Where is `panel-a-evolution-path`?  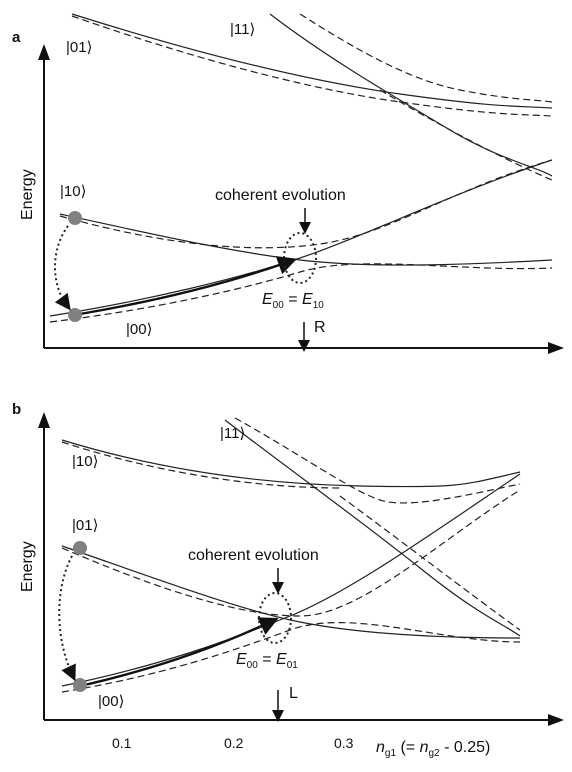 panel-a-evolution-path is located at coordinates (188, 286).